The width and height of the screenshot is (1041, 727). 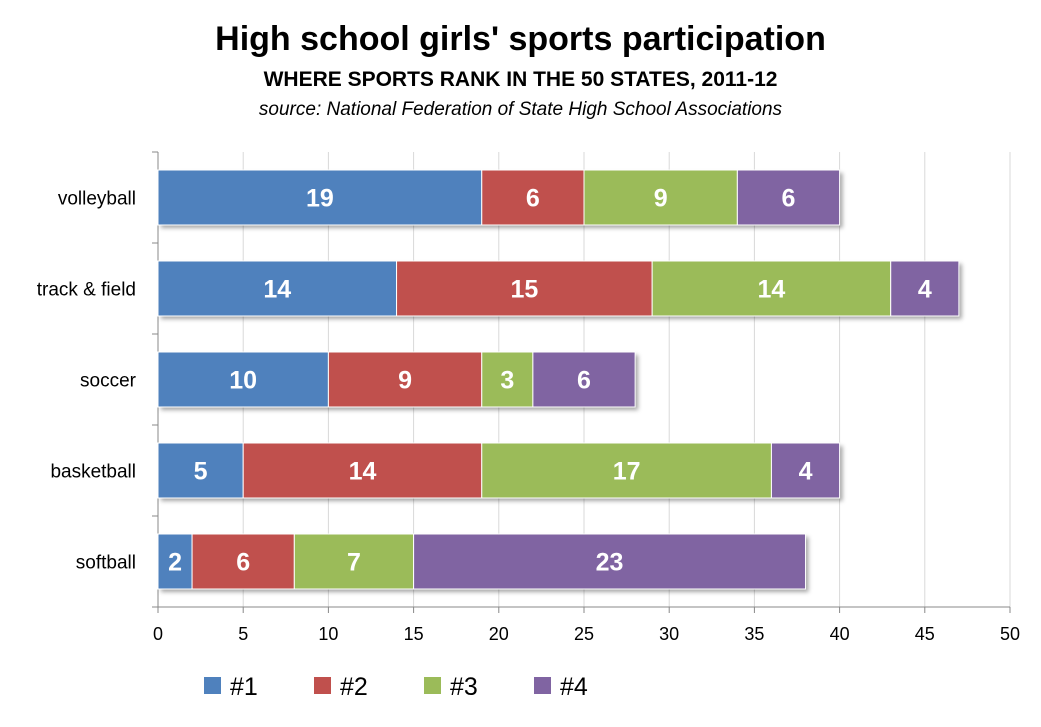 I want to click on y-tick-label: track & field, so click(x=86, y=290).